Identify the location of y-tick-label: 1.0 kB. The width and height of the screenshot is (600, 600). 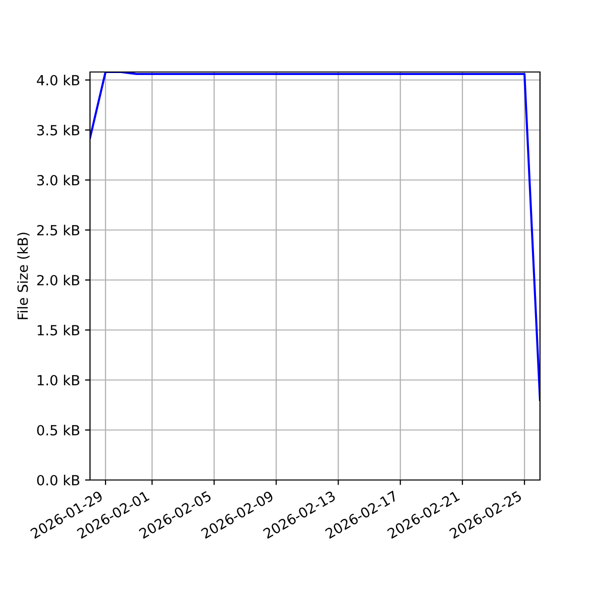
(59, 380).